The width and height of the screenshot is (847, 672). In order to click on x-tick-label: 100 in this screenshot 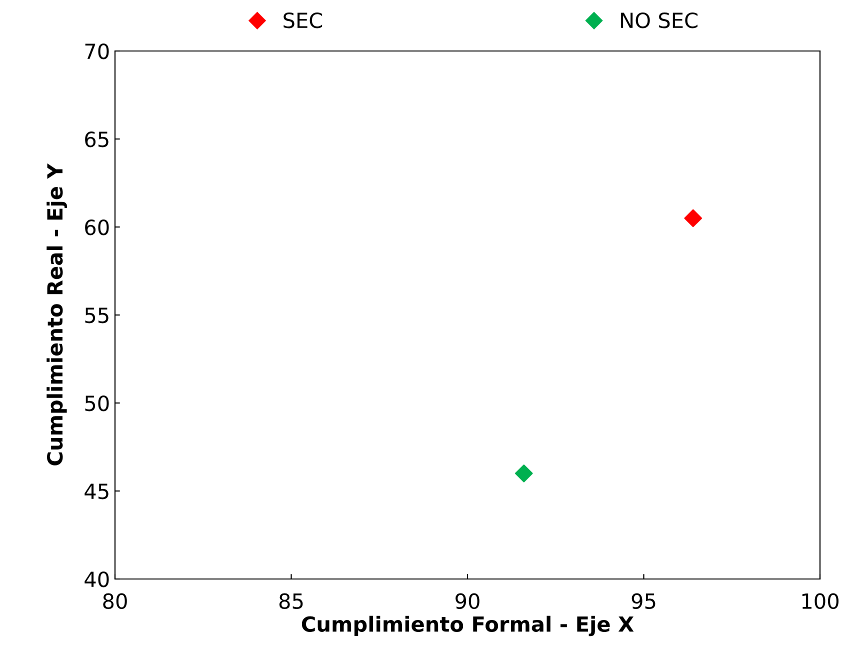, I will do `click(820, 601)`.